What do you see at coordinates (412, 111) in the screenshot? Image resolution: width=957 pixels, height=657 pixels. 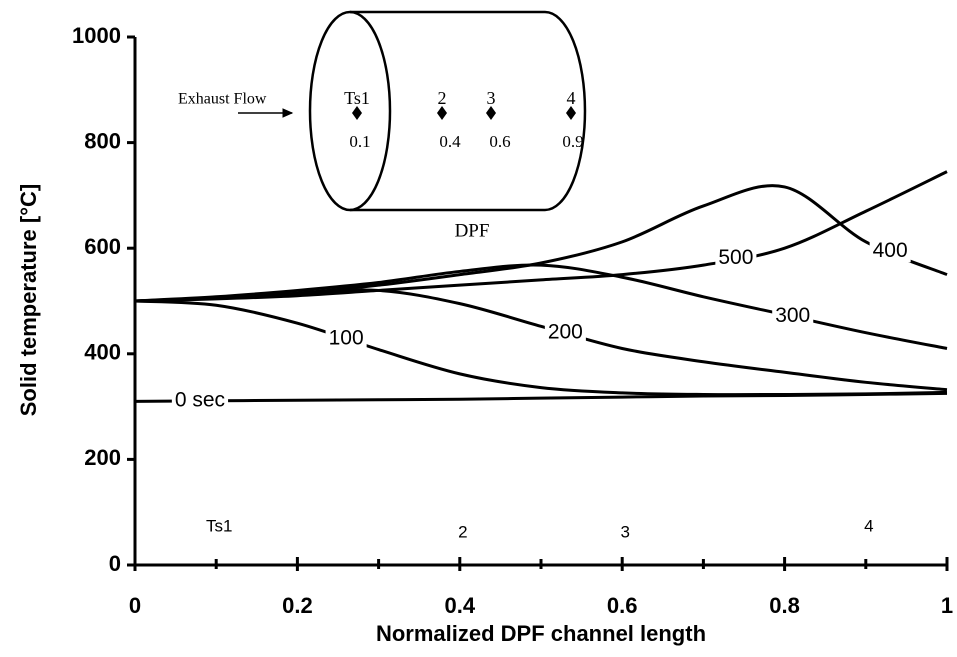 I see `inset-diagram` at bounding box center [412, 111].